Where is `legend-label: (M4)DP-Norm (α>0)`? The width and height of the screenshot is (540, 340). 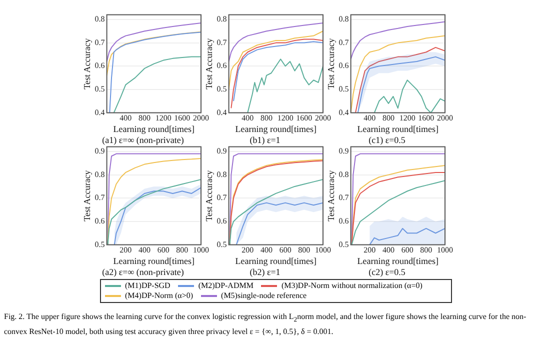 legend-label: (M4)DP-Norm (α>0) is located at coordinates (159, 296).